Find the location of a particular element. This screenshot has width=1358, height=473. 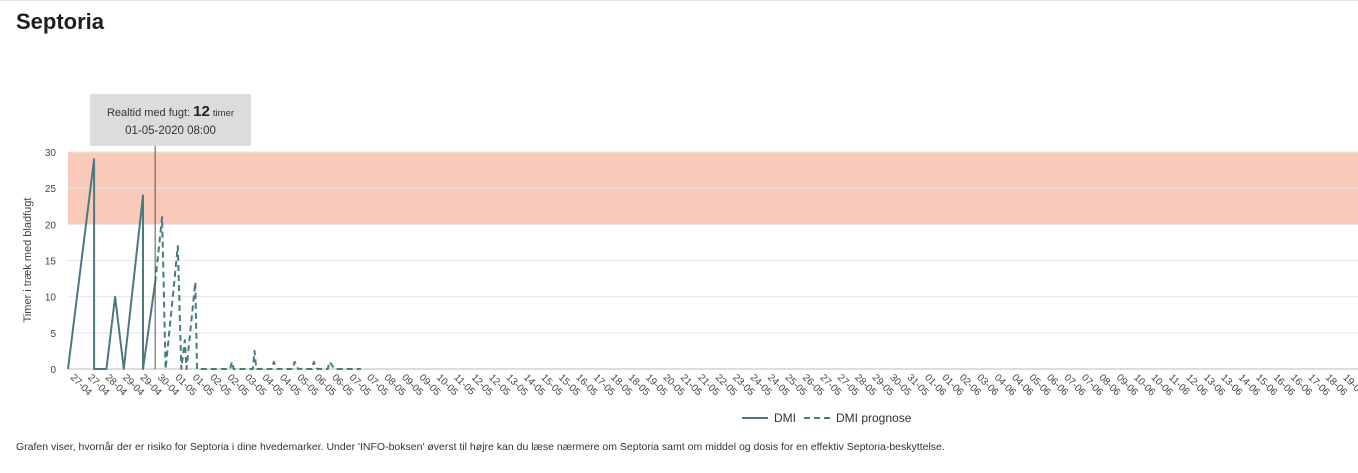

chart-legend: DMI DMI prognose is located at coordinates (830, 418).